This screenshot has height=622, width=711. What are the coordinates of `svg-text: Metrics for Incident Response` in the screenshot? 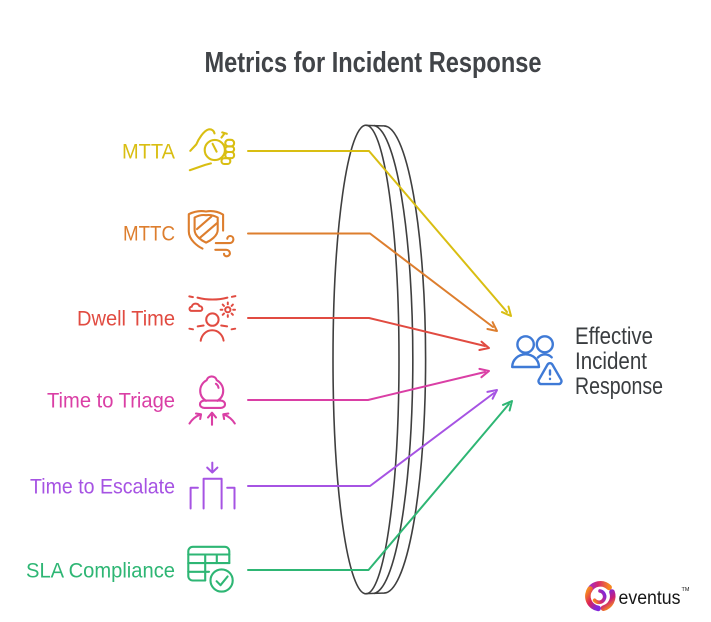 It's located at (373, 63).